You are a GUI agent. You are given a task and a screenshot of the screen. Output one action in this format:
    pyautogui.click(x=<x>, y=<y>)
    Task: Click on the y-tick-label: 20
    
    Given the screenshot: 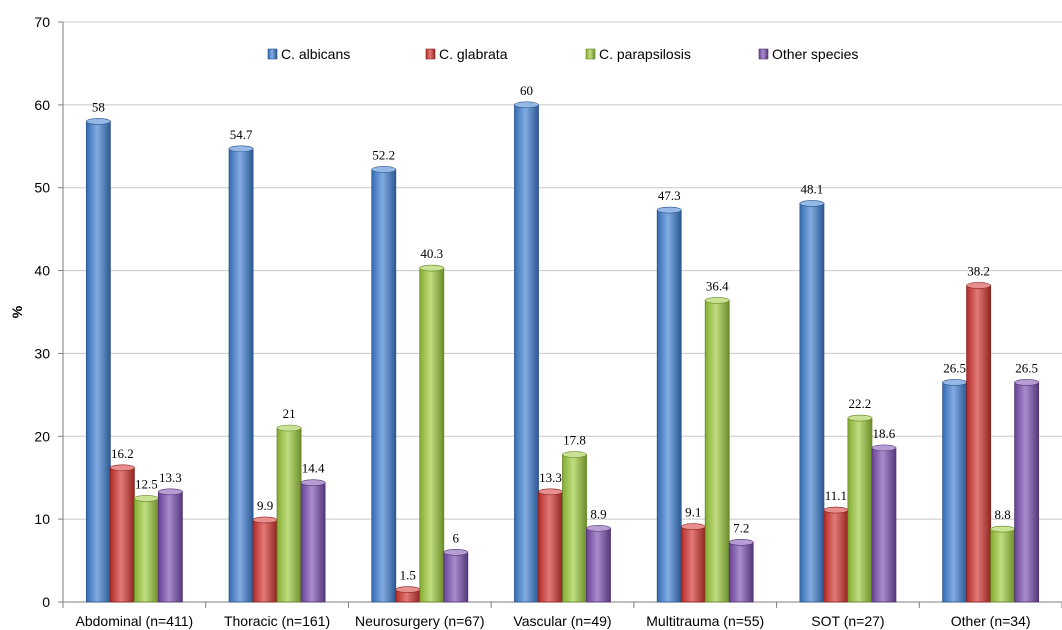 What is the action you would take?
    pyautogui.click(x=42, y=436)
    